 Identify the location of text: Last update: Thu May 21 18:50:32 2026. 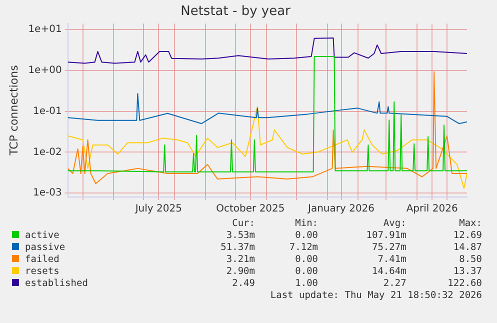
(375, 296).